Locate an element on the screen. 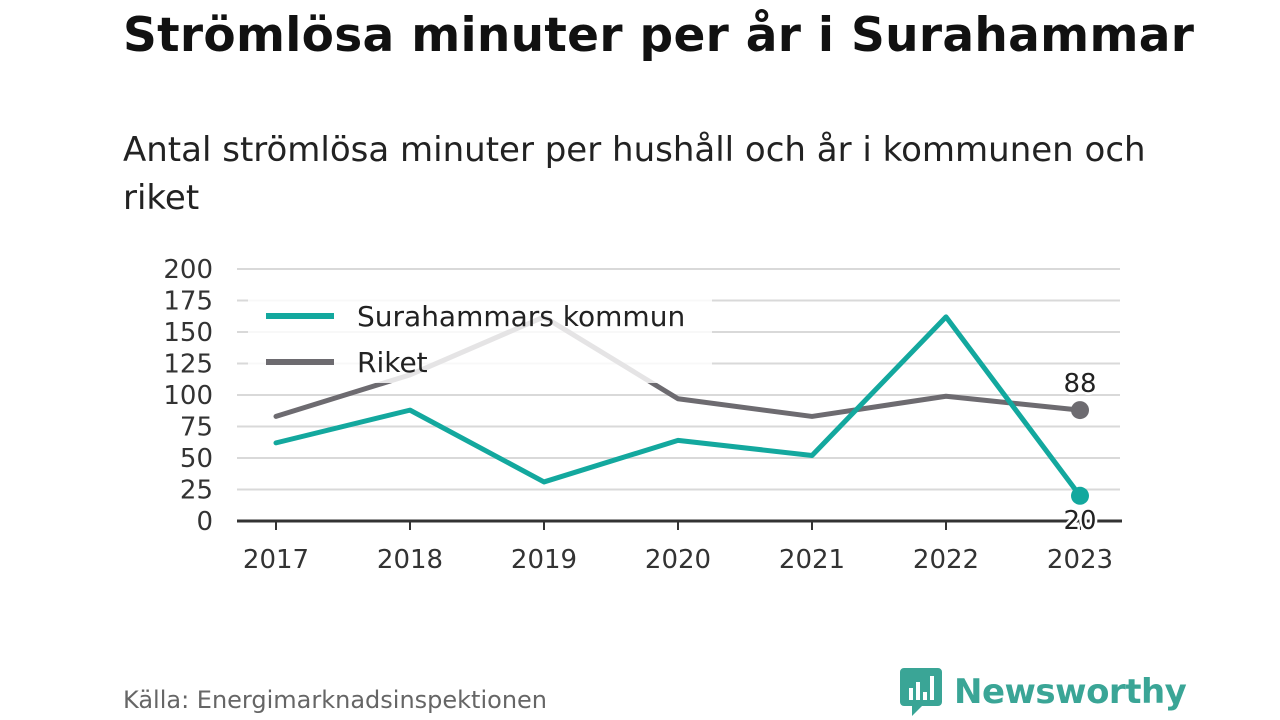 The image size is (1280, 720). x-tick-label-2017: 2017 is located at coordinates (276, 560).